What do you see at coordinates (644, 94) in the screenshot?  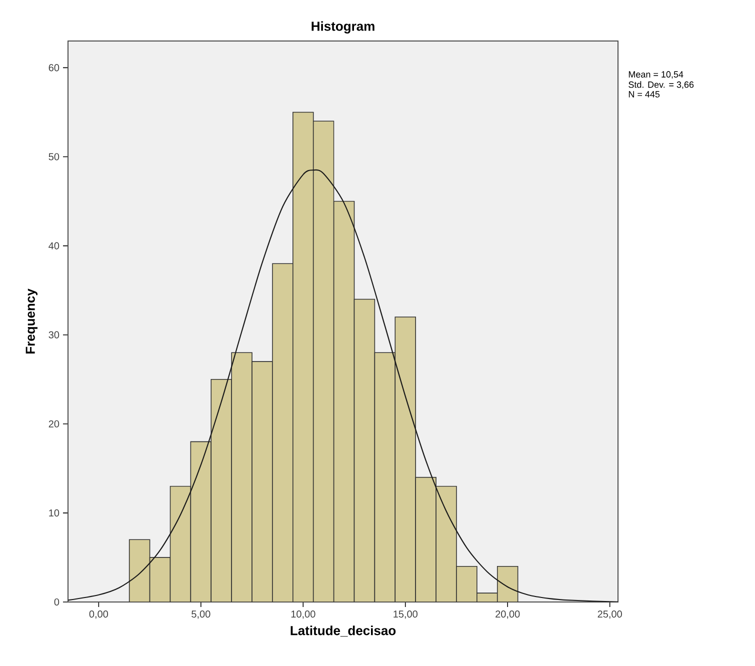 I see `text: N = 445` at bounding box center [644, 94].